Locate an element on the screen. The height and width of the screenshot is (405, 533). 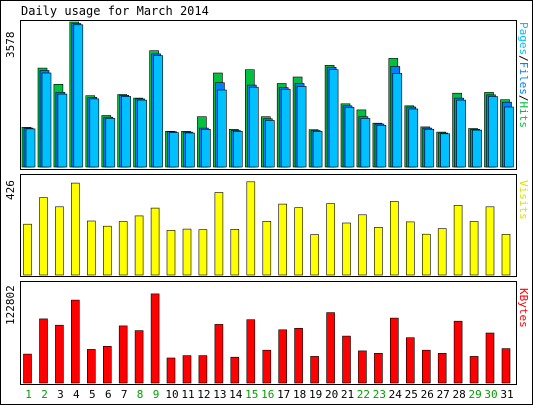
day-label-29: 29 is located at coordinates (474, 394).